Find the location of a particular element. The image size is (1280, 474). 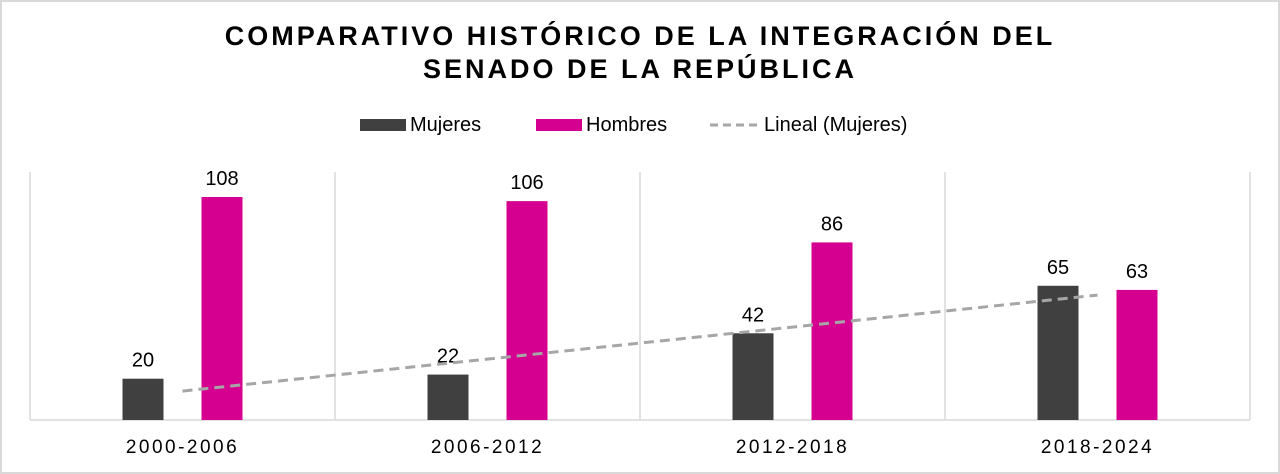

chart-title-line-2: SENADO DE LA REPÚBLICA is located at coordinates (640, 69).